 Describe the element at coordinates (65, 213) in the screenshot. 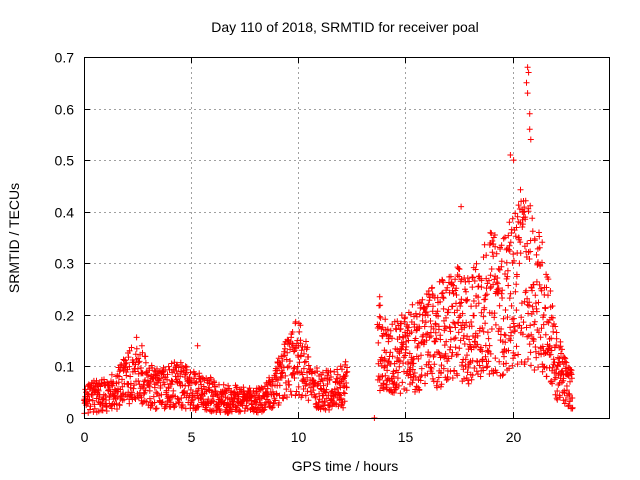

I see `y-tick-label: 0.4` at that location.